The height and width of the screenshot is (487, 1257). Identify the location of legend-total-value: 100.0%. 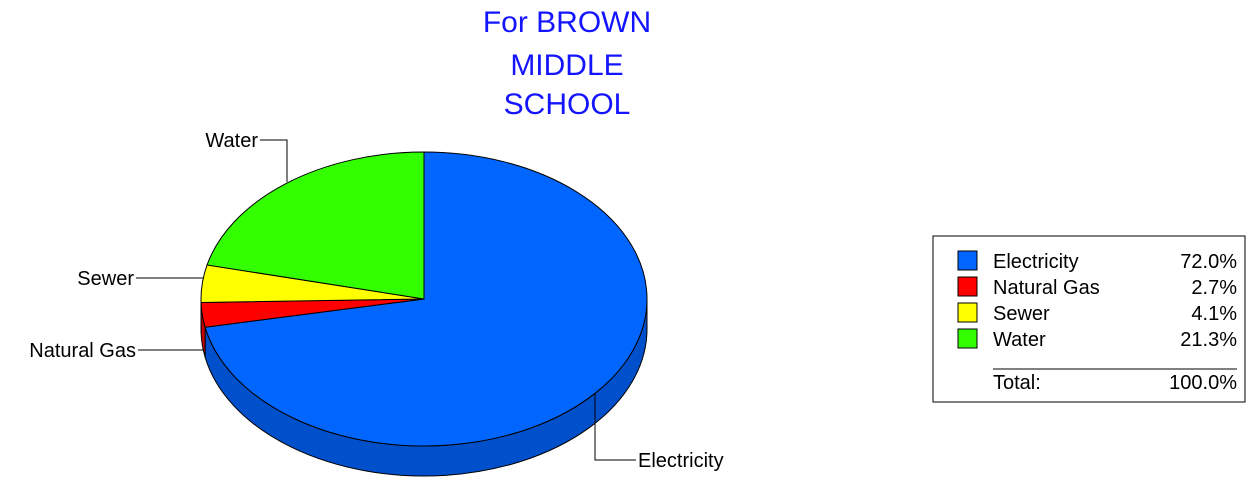
(1203, 383).